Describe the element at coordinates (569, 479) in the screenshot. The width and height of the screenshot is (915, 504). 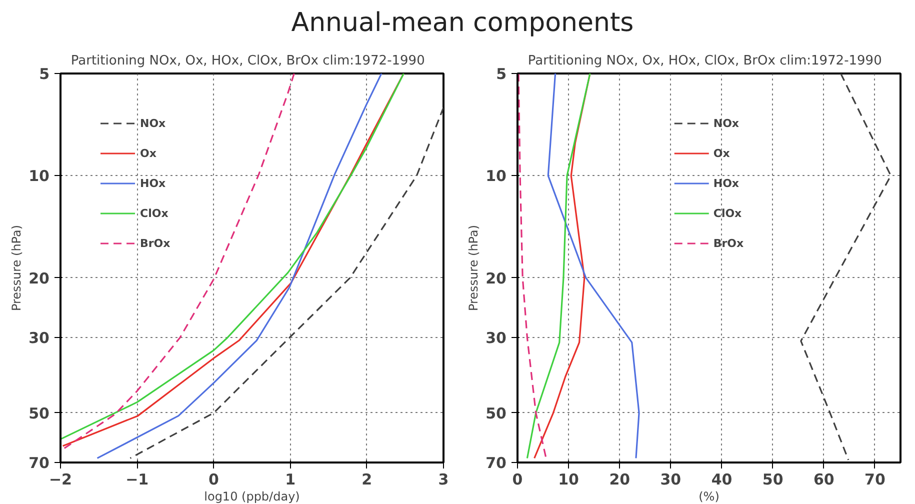
I see `x-tick-label: 10` at that location.